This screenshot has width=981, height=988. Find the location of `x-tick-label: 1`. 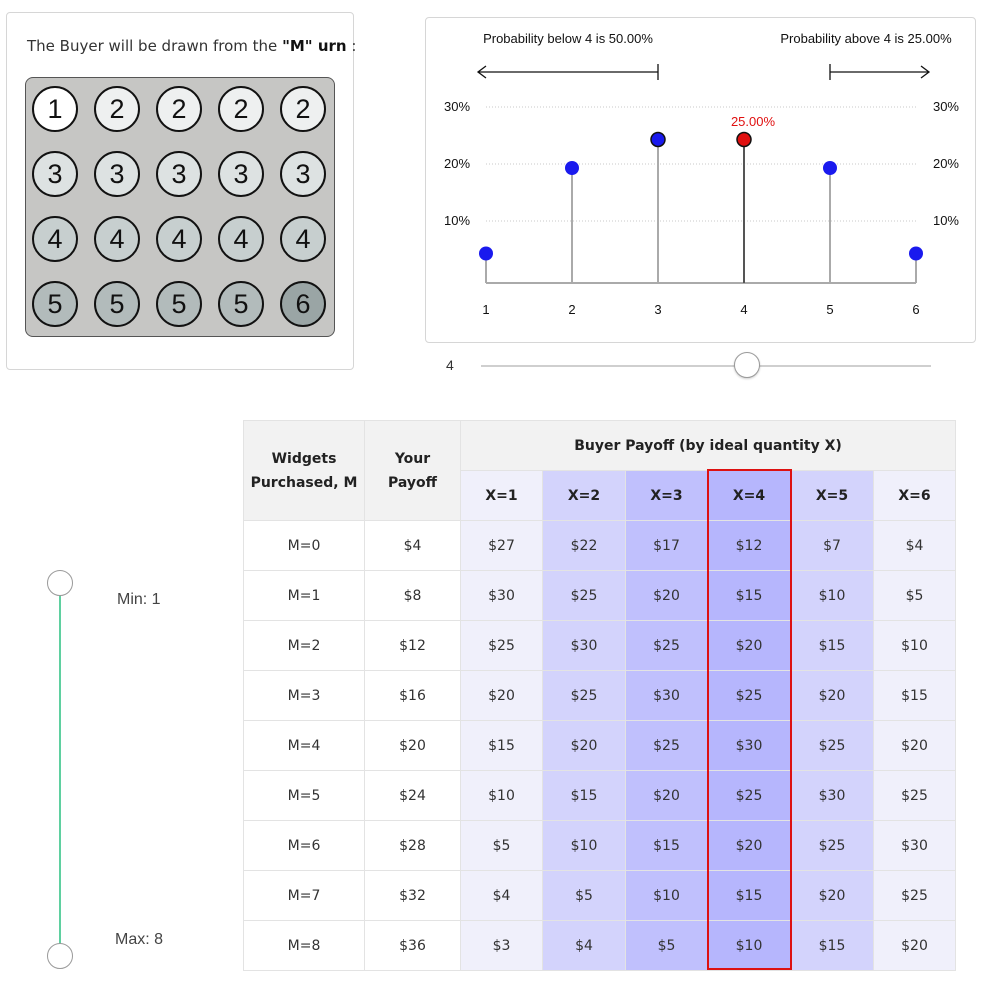

x-tick-label: 1 is located at coordinates (485, 309).